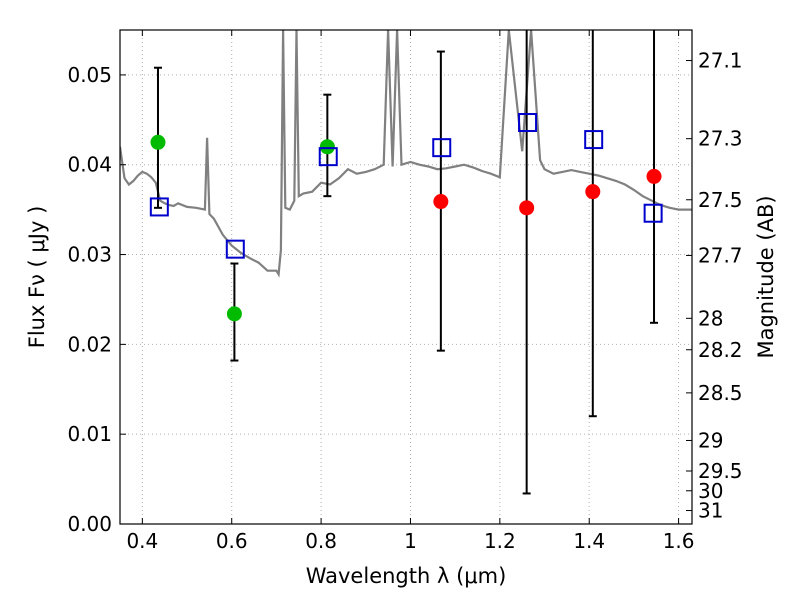 Image resolution: width=800 pixels, height=600 pixels. Describe the element at coordinates (89, 344) in the screenshot. I see `y-tick-label: 0.02` at that location.